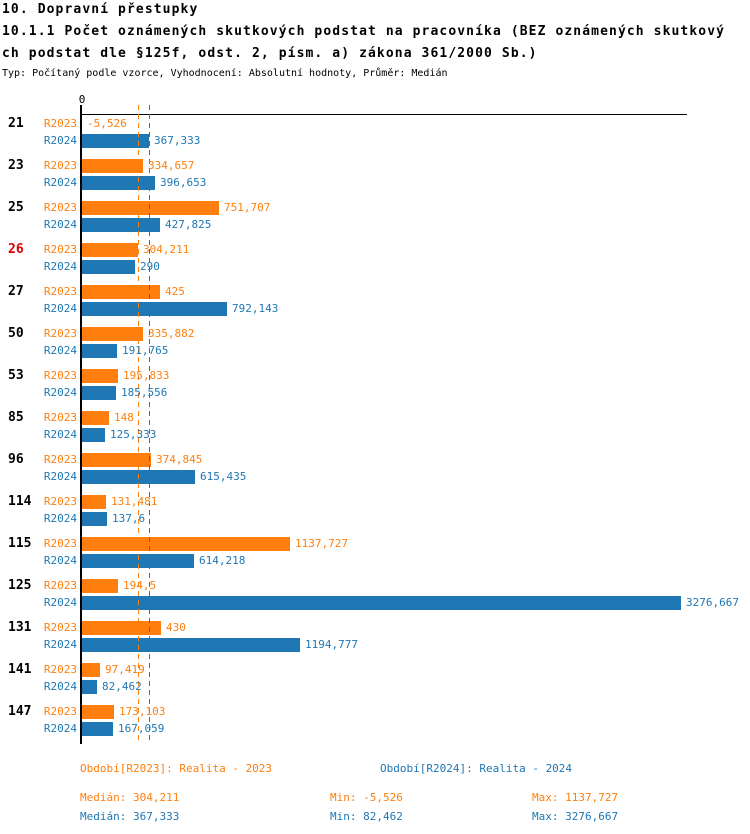  I want to click on category-label-26: 26, so click(16, 249).